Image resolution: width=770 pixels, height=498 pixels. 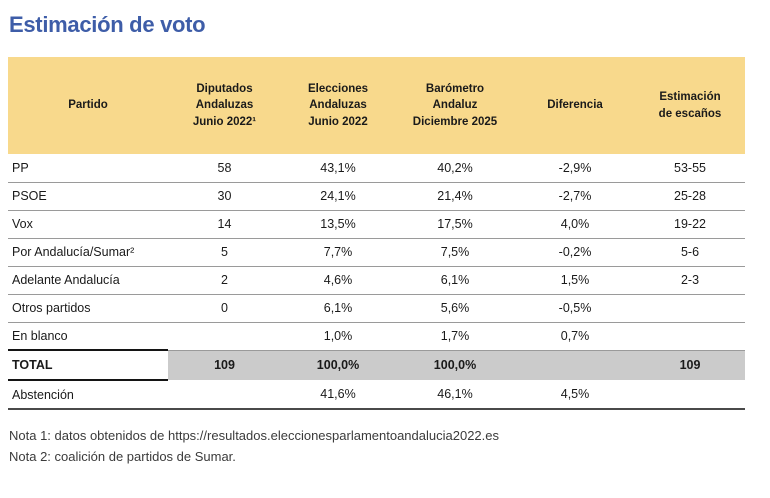 What do you see at coordinates (338, 196) in the screenshot?
I see `cell-elecciones: 24,1%` at bounding box center [338, 196].